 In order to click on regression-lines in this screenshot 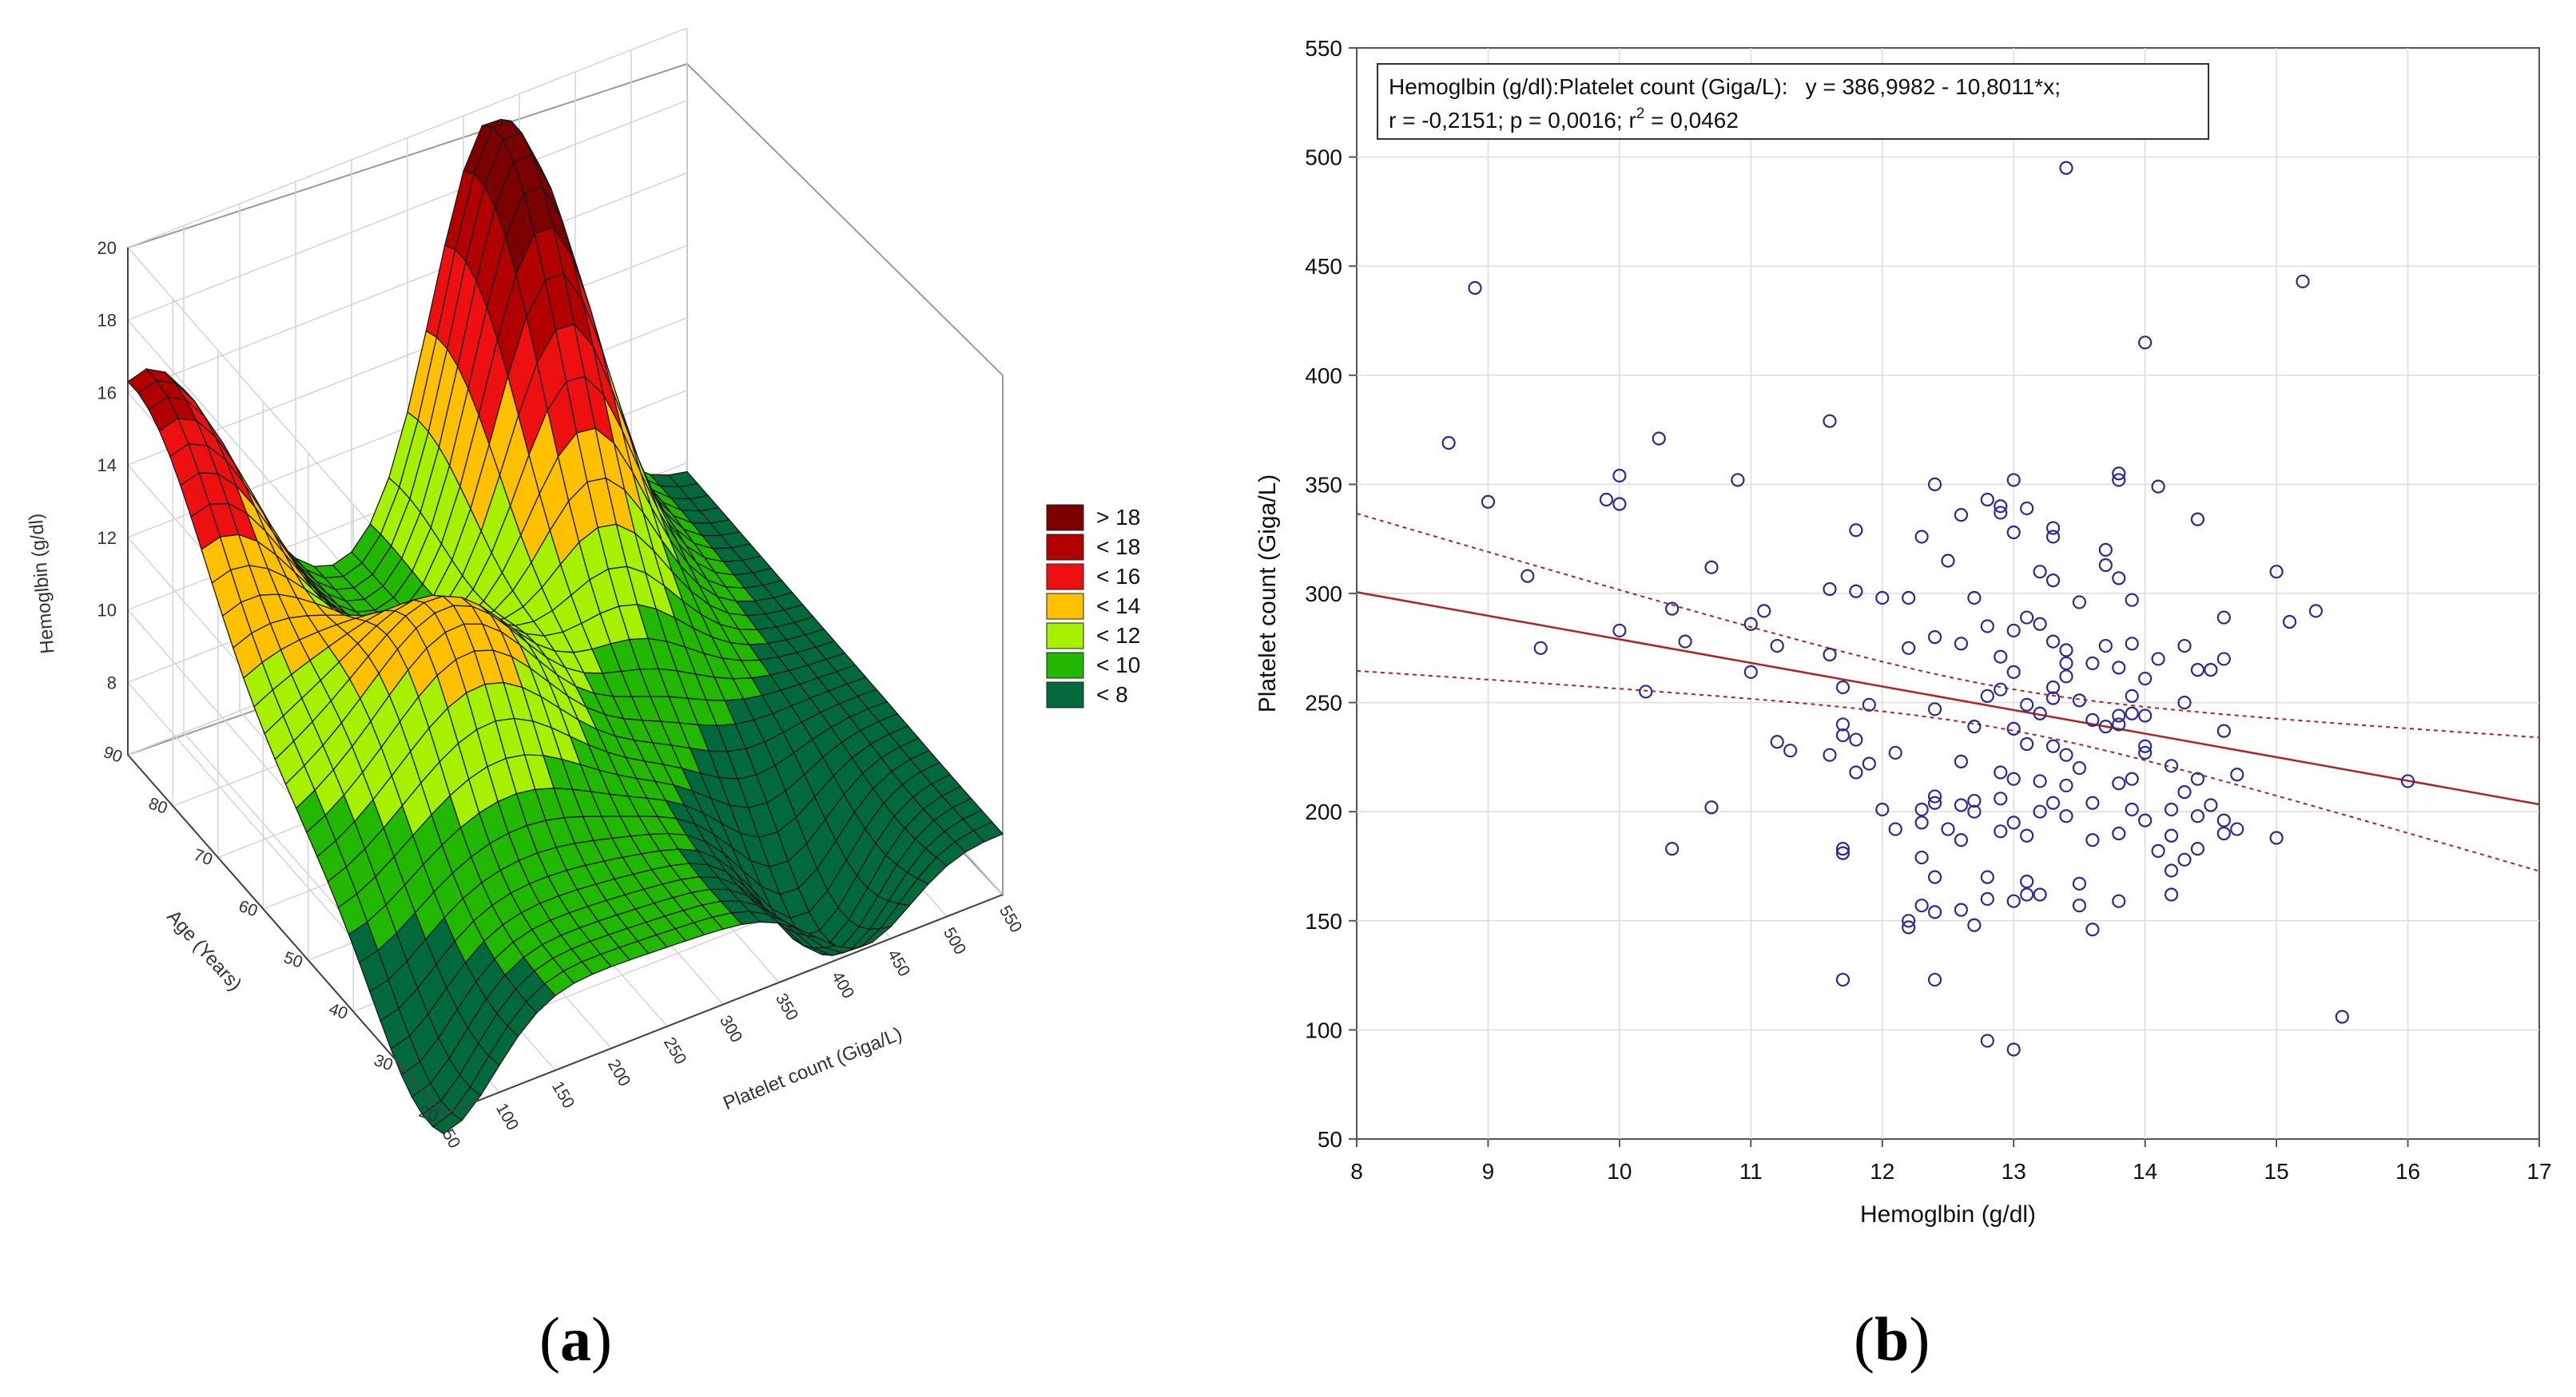, I will do `click(1948, 692)`.